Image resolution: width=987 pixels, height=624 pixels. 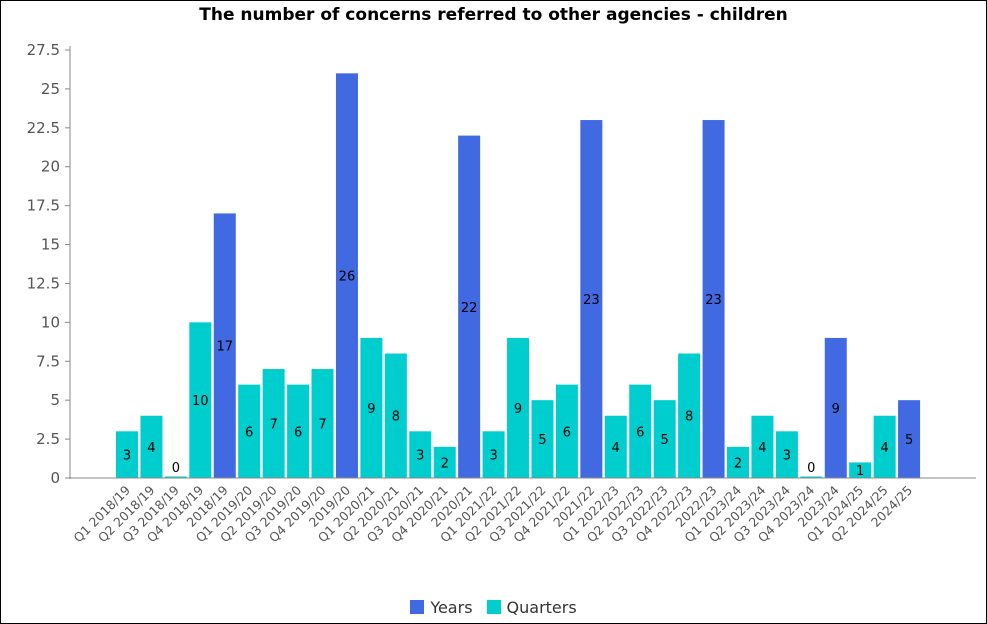 I want to click on y-tick-label: 5, so click(x=55, y=400).